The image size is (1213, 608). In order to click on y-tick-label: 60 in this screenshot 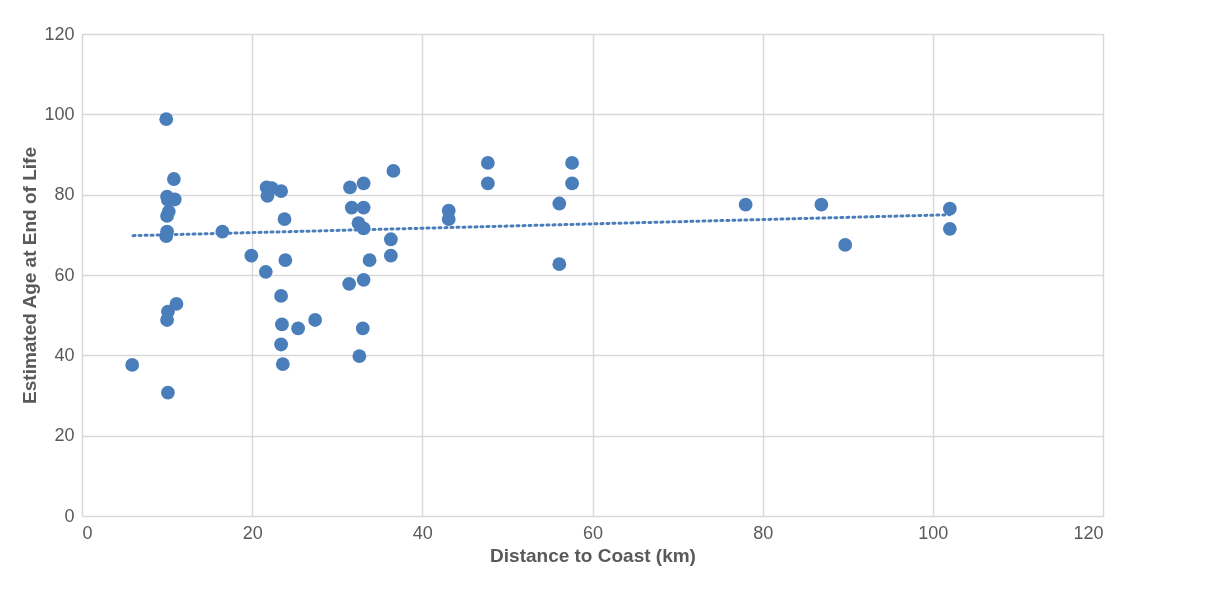, I will do `click(64, 274)`.